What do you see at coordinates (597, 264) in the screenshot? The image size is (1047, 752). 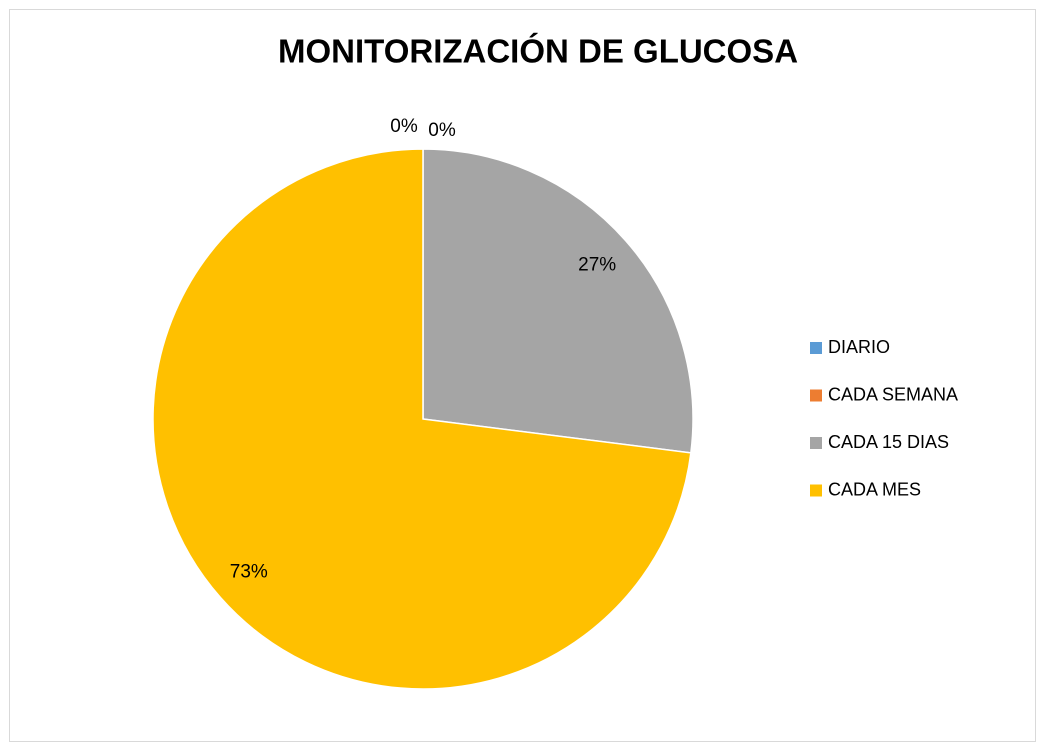 I see `data-label: 27%` at bounding box center [597, 264].